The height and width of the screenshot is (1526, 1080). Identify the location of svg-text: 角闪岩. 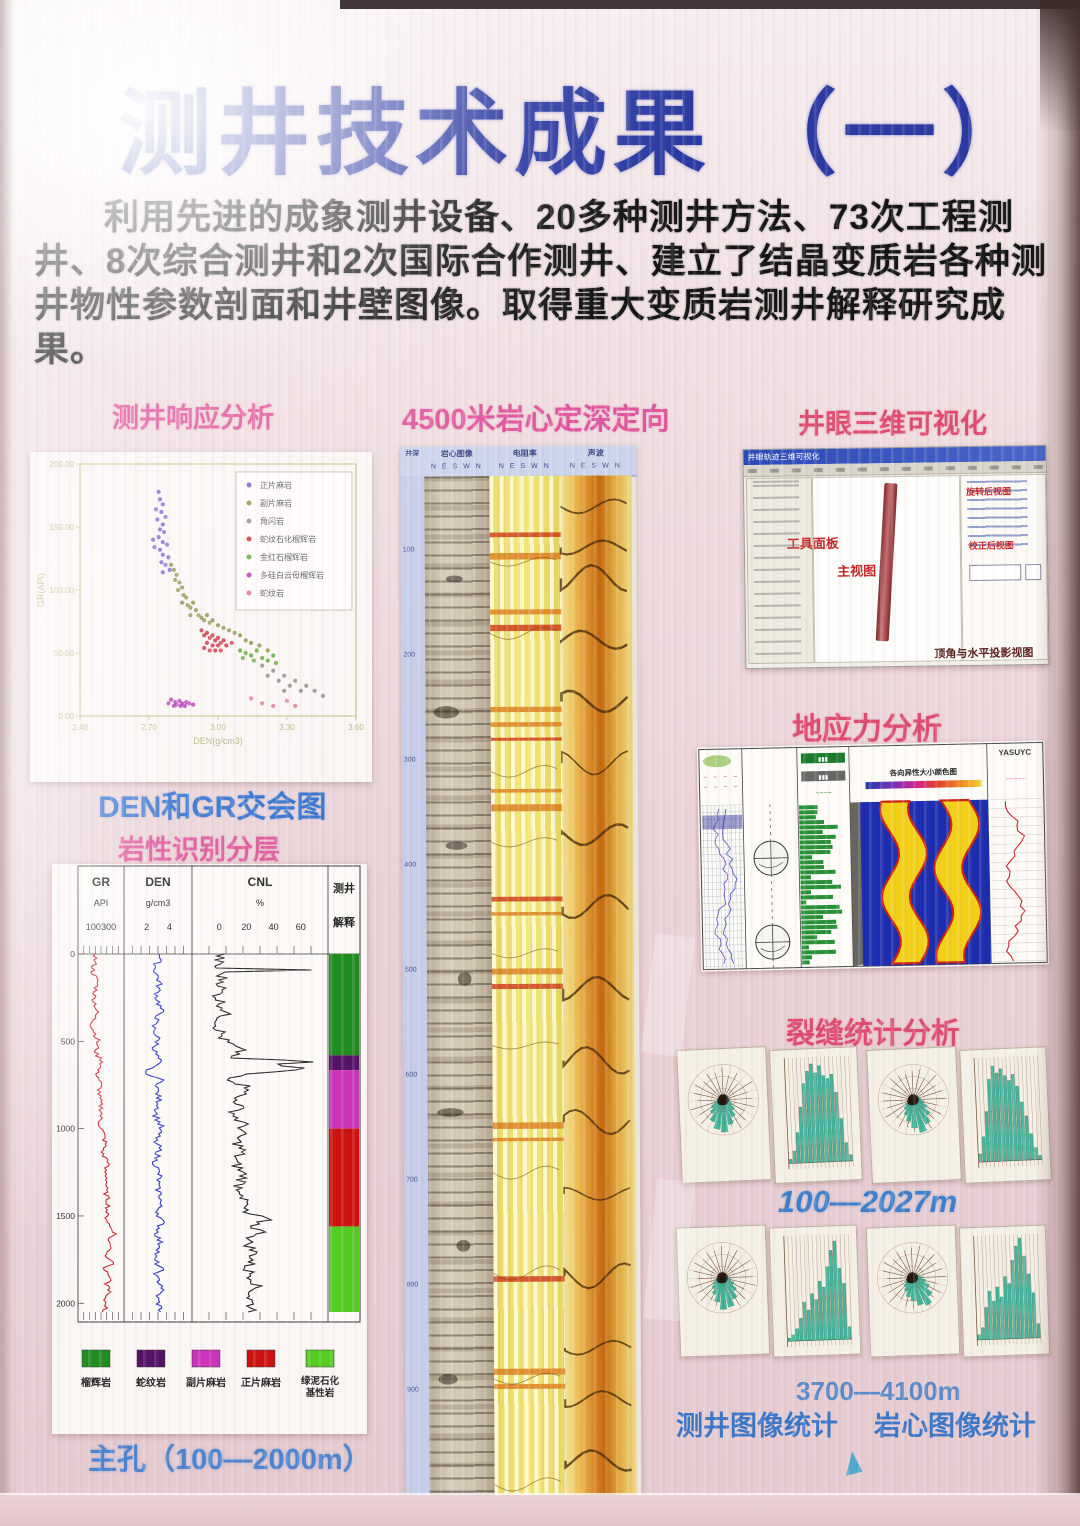
(272, 521).